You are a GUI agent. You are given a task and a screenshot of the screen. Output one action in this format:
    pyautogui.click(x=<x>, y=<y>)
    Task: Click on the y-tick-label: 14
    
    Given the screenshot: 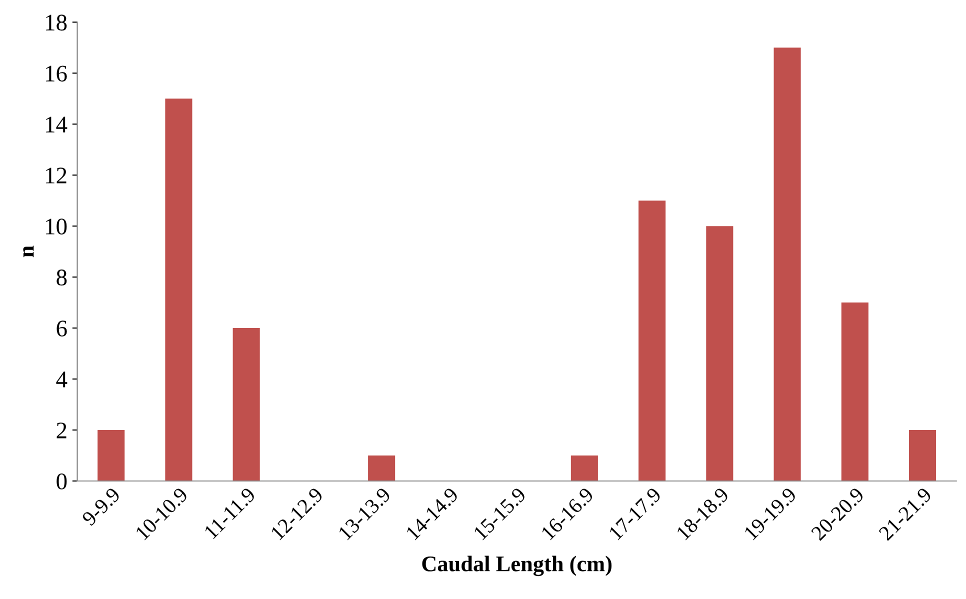 What is the action you would take?
    pyautogui.click(x=57, y=124)
    